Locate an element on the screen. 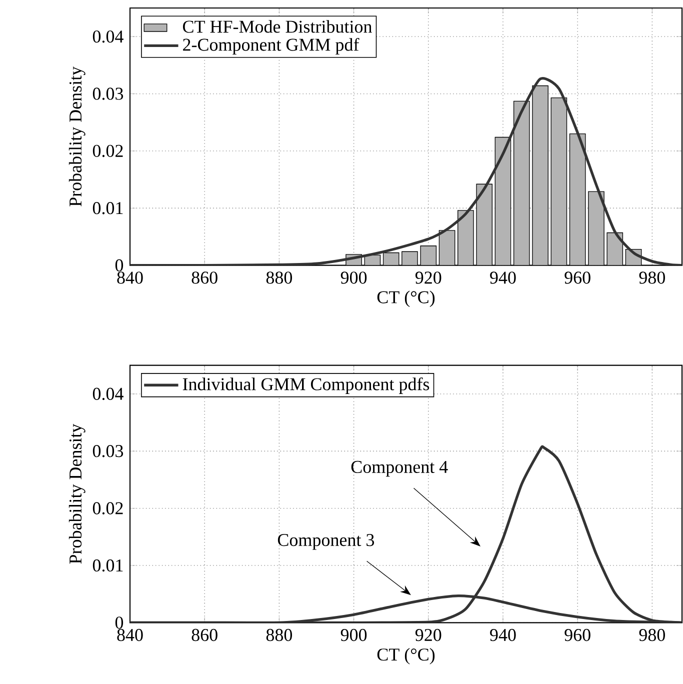 The height and width of the screenshot is (684, 683). annotation: Component 3 is located at coordinates (326, 542).